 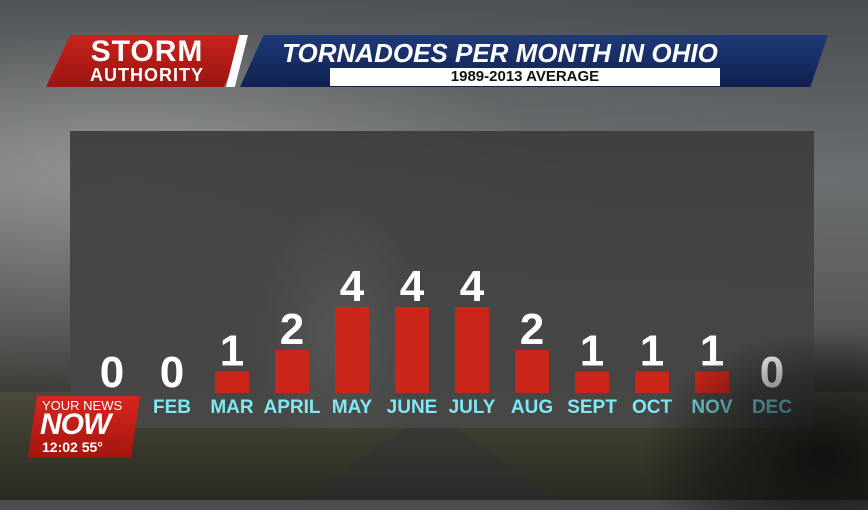 I want to click on bar-june, so click(x=412, y=350).